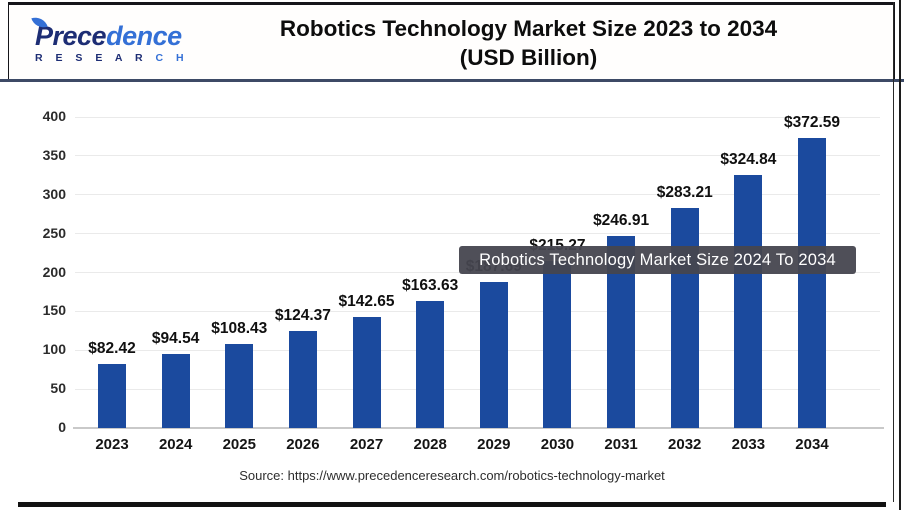 The image size is (904, 510). Describe the element at coordinates (621, 444) in the screenshot. I see `x-axis-label-2031: 2031` at that location.